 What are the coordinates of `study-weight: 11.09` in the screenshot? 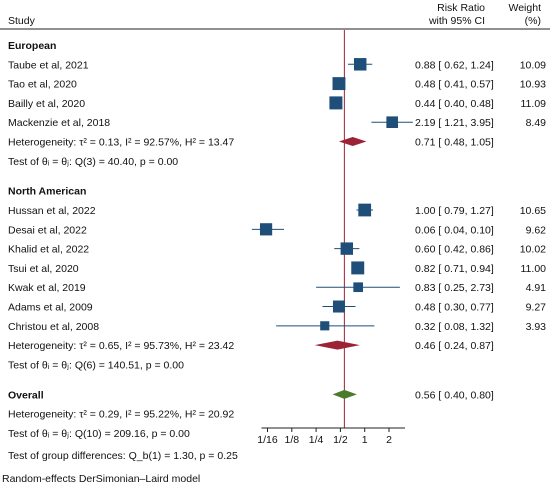 It's located at (534, 104).